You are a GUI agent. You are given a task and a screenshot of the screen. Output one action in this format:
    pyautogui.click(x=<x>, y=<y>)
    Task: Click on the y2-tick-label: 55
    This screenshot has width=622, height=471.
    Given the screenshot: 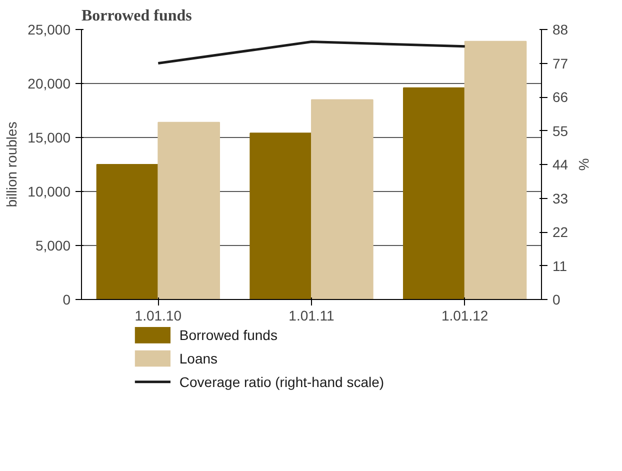 What is the action you would take?
    pyautogui.click(x=560, y=130)
    